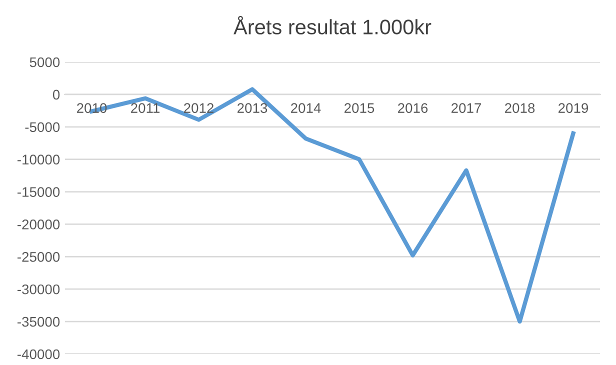 This screenshot has height=365, width=616. I want to click on x-tick-label: 2019, so click(573, 108).